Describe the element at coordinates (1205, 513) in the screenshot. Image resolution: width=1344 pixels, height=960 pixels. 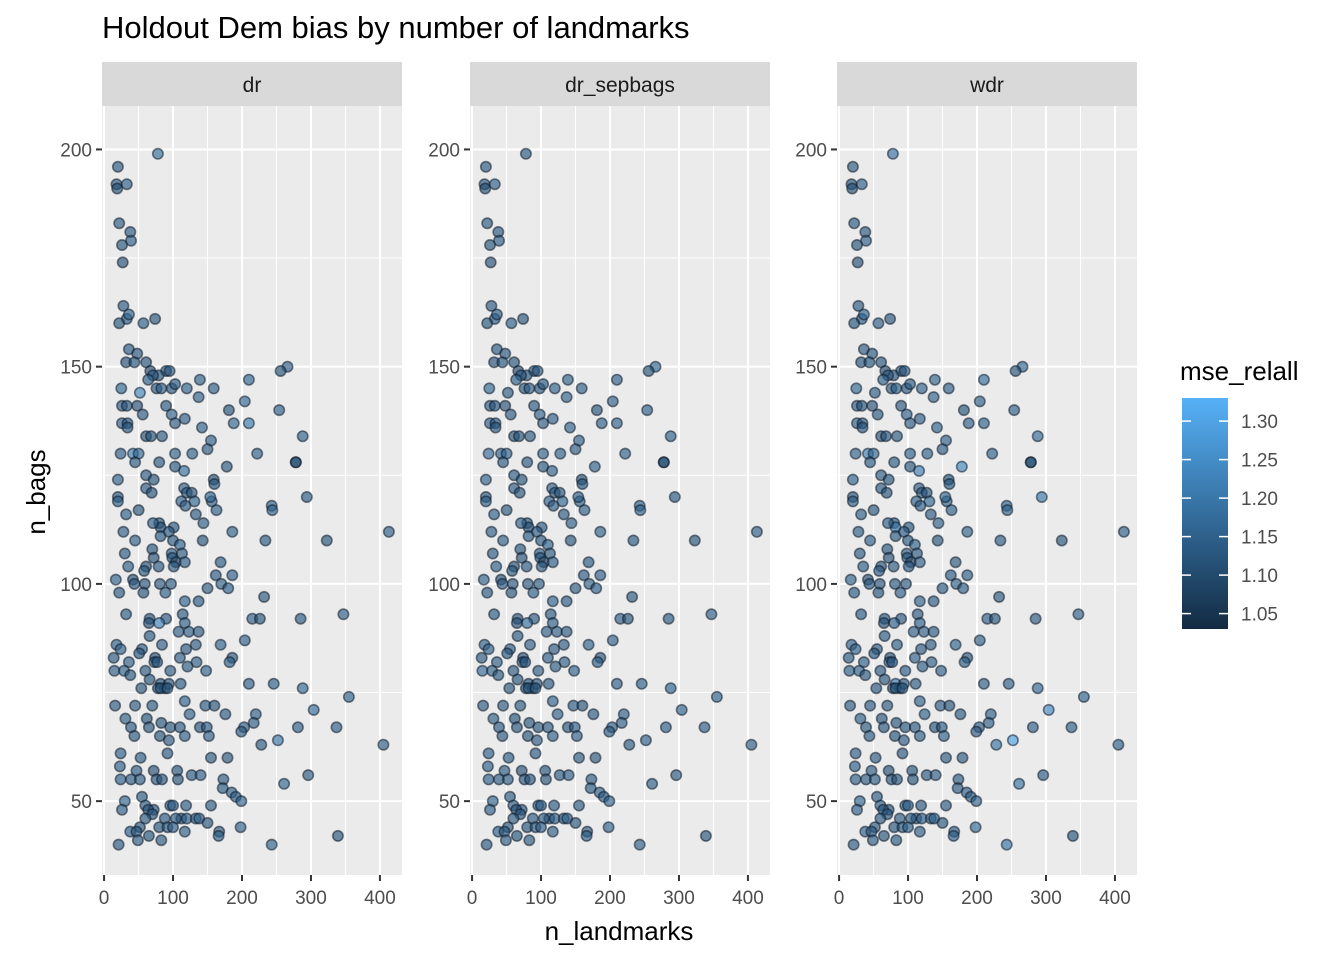
I see `legend-colorbar` at that location.